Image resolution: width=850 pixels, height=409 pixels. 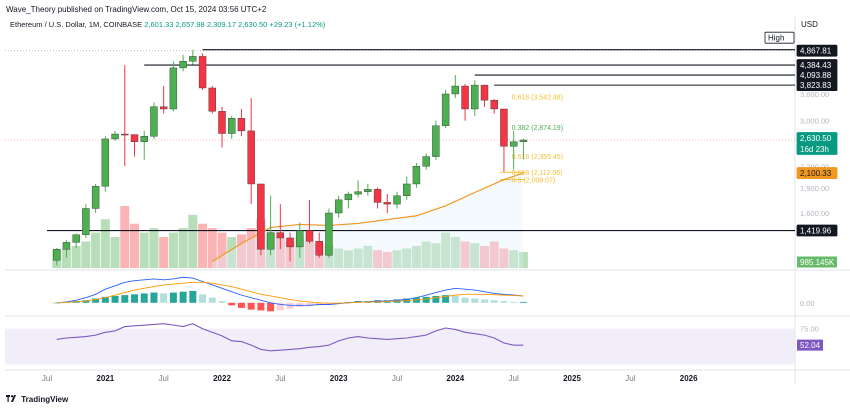 I want to click on symbol-name: Ethereum / U.S. Dollar, 1M, COINBASE, so click(x=76, y=24).